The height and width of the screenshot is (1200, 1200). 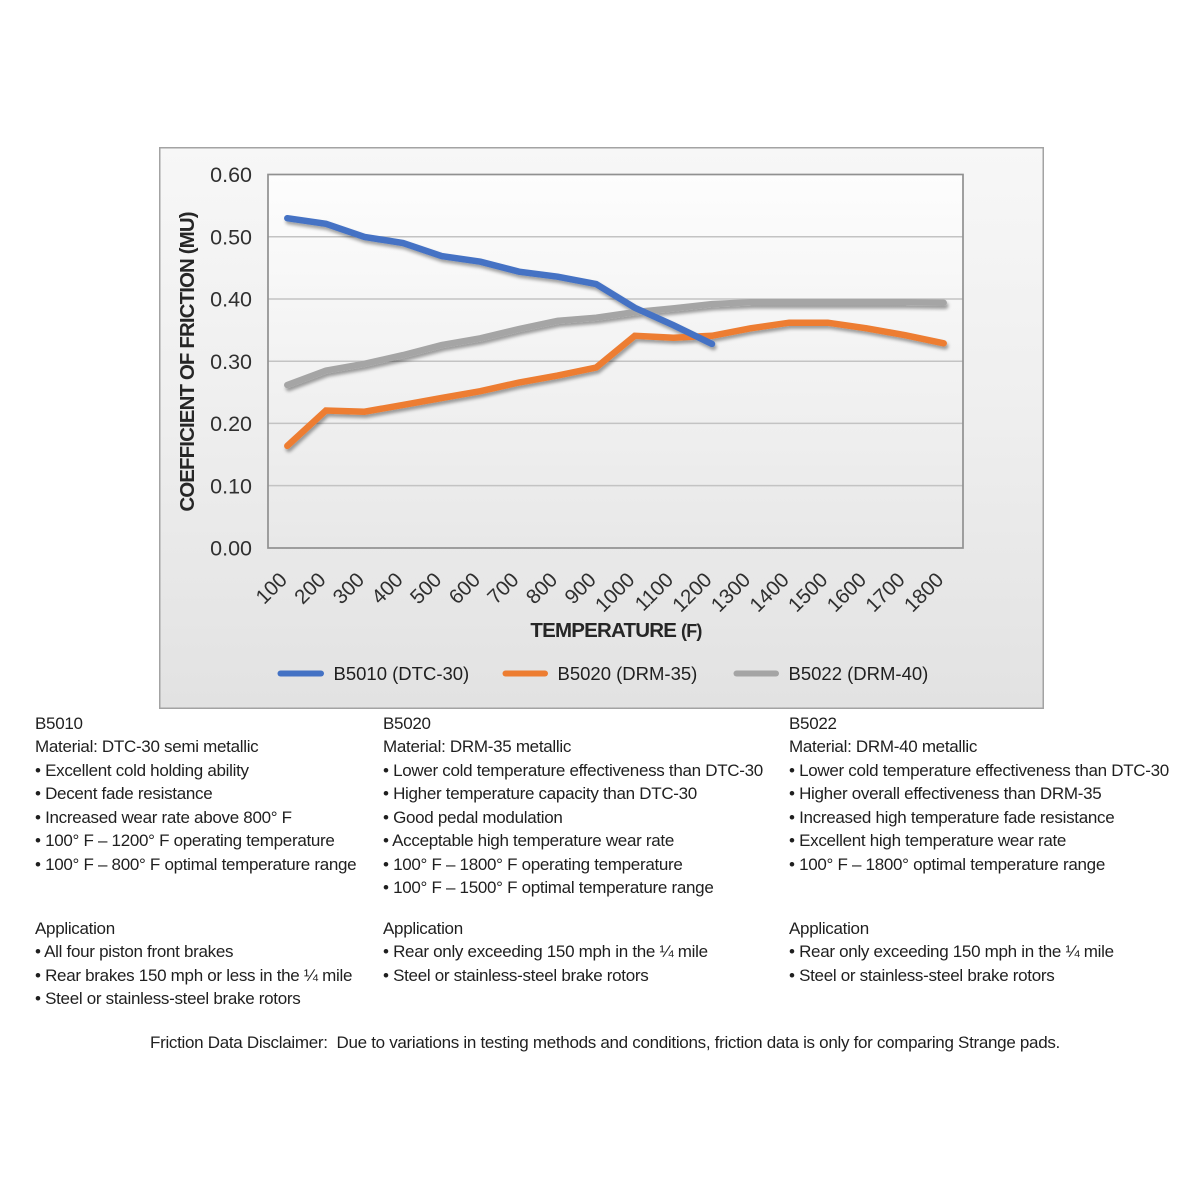 I want to click on svg-text: COEFFICIENT OF FRICTION (MU), so click(x=187, y=361).